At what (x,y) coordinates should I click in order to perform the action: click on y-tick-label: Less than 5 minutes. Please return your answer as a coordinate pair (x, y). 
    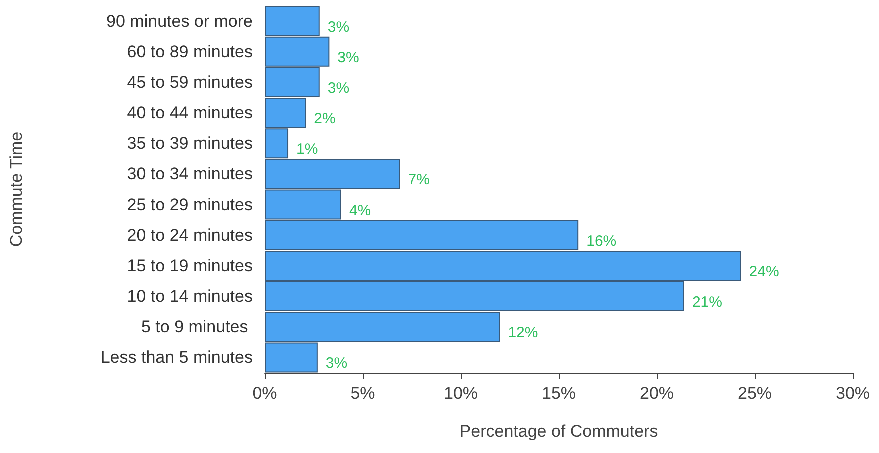
    Looking at the image, I should click on (176, 358).